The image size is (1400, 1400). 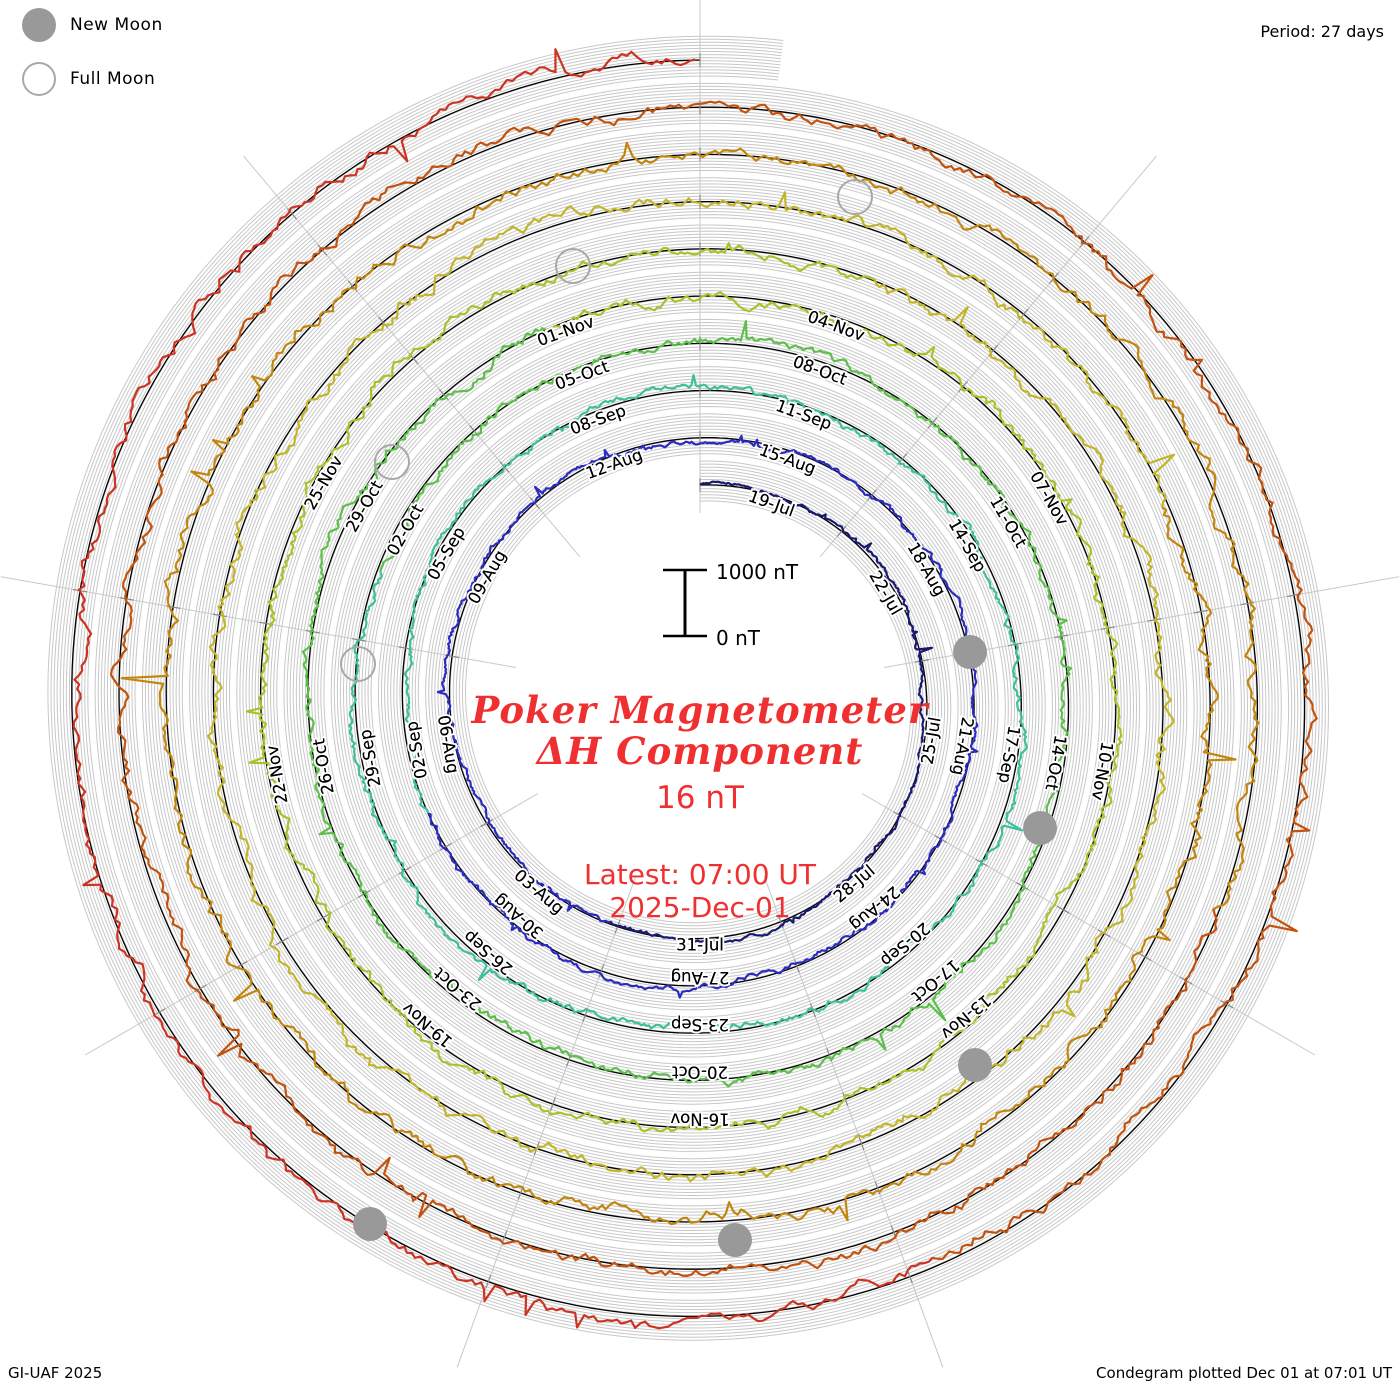 I want to click on new-moon-icon, so click(x=39, y=25).